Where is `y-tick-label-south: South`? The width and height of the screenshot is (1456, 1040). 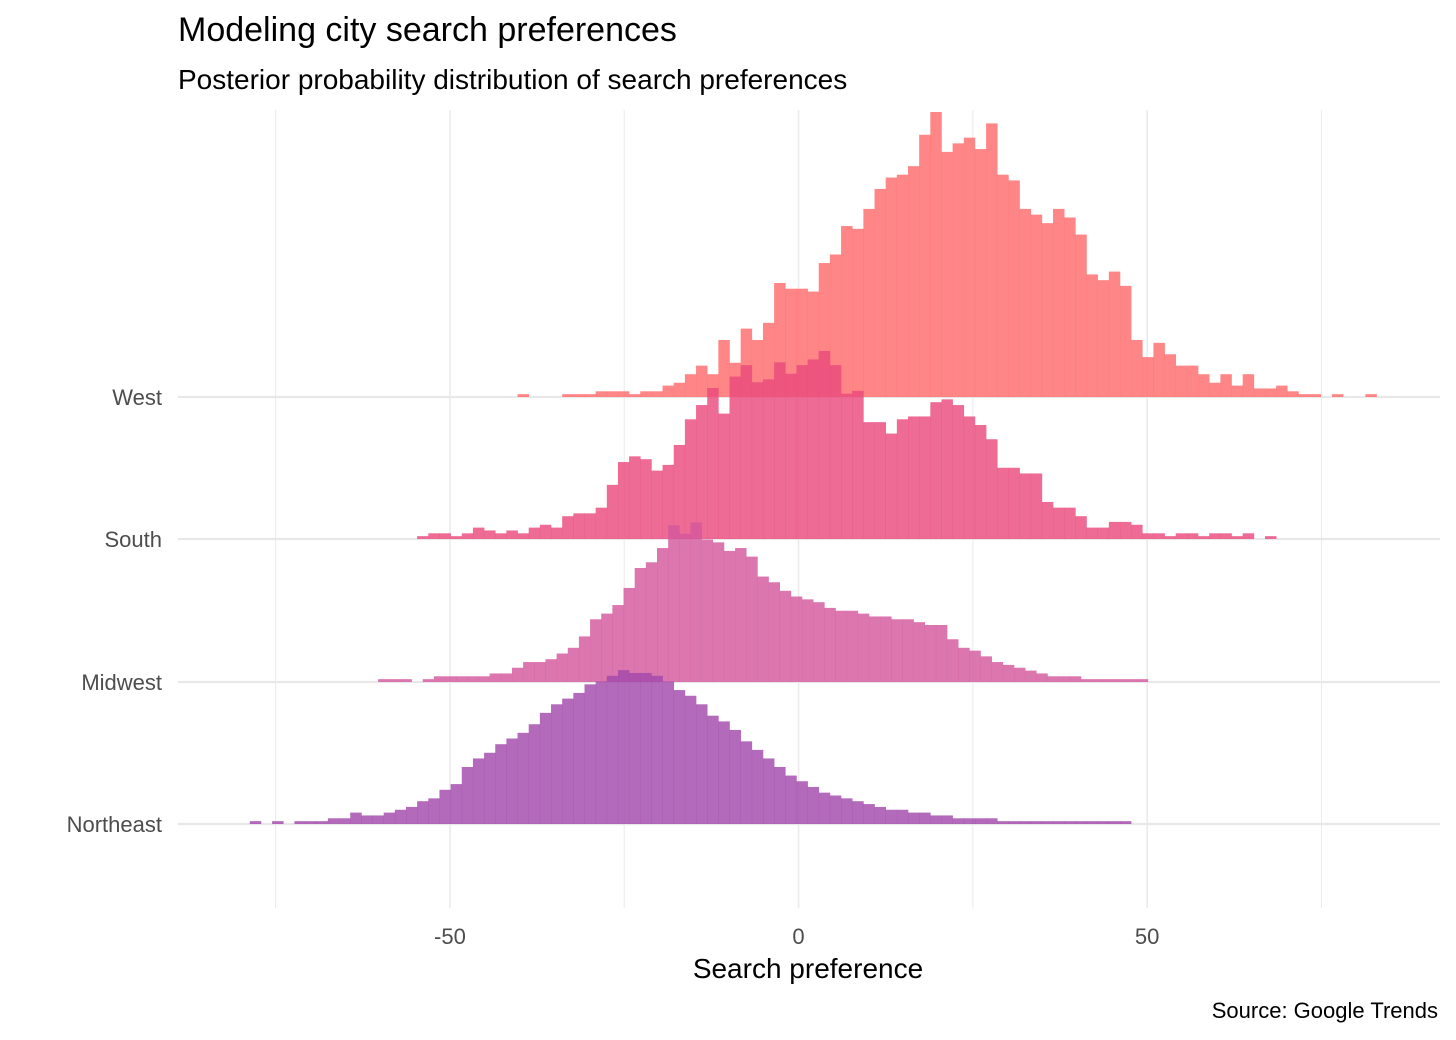 y-tick-label-south: South is located at coordinates (134, 539).